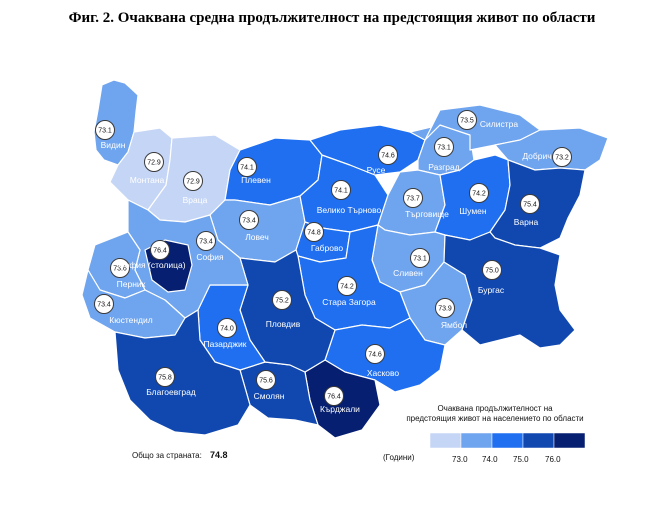 Image resolution: width=664 pixels, height=514 pixels. I want to click on value-badge-yambol: 73.9, so click(445, 308).